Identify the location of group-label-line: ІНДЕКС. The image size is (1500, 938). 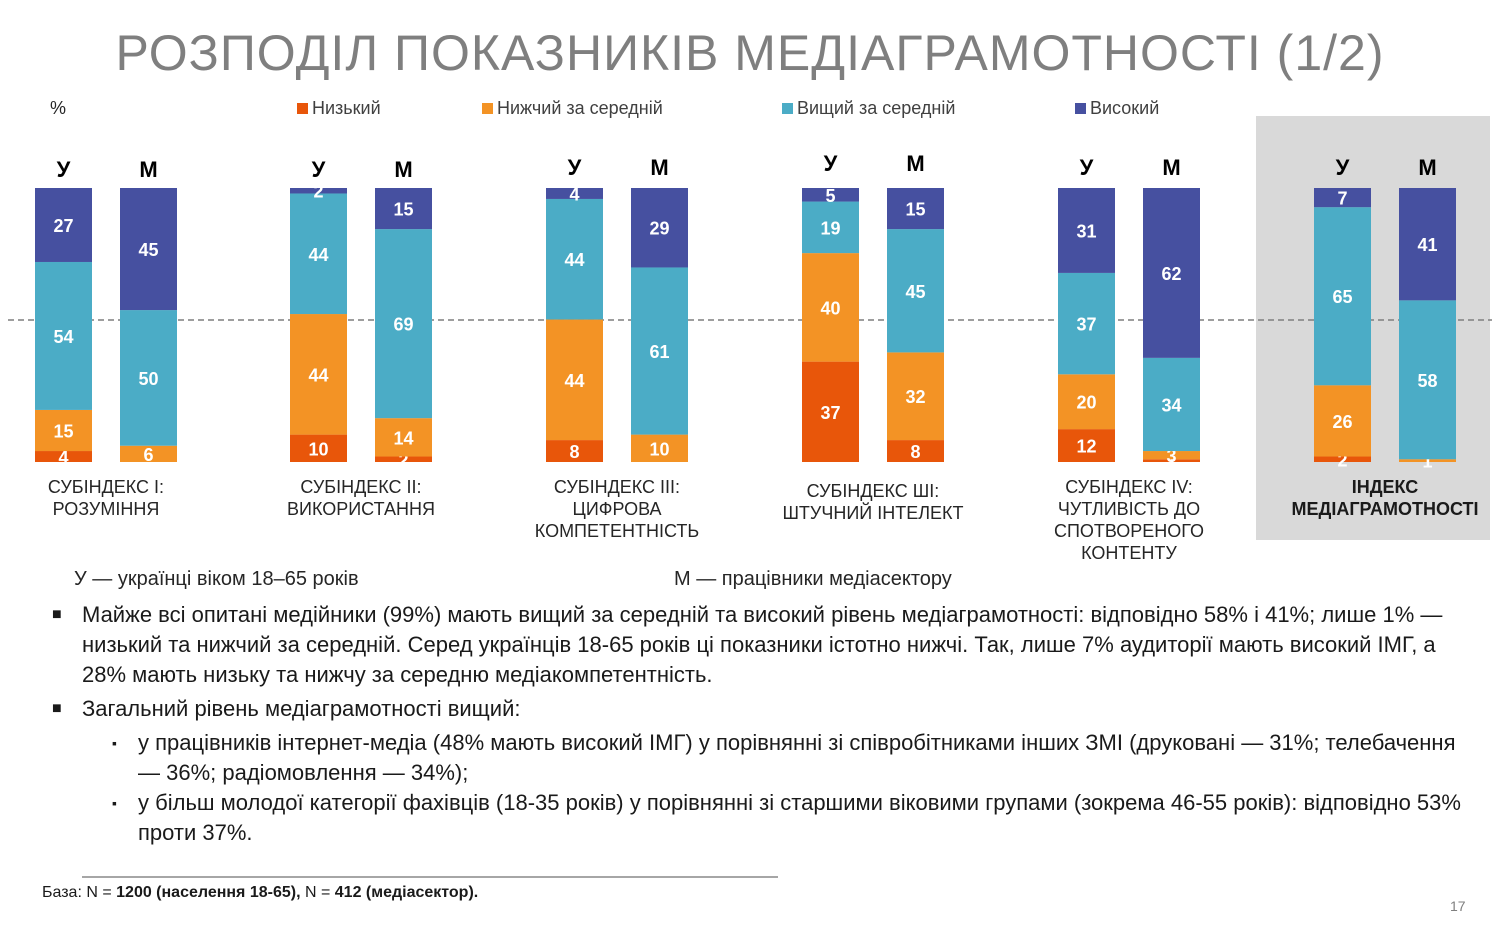
(1385, 487).